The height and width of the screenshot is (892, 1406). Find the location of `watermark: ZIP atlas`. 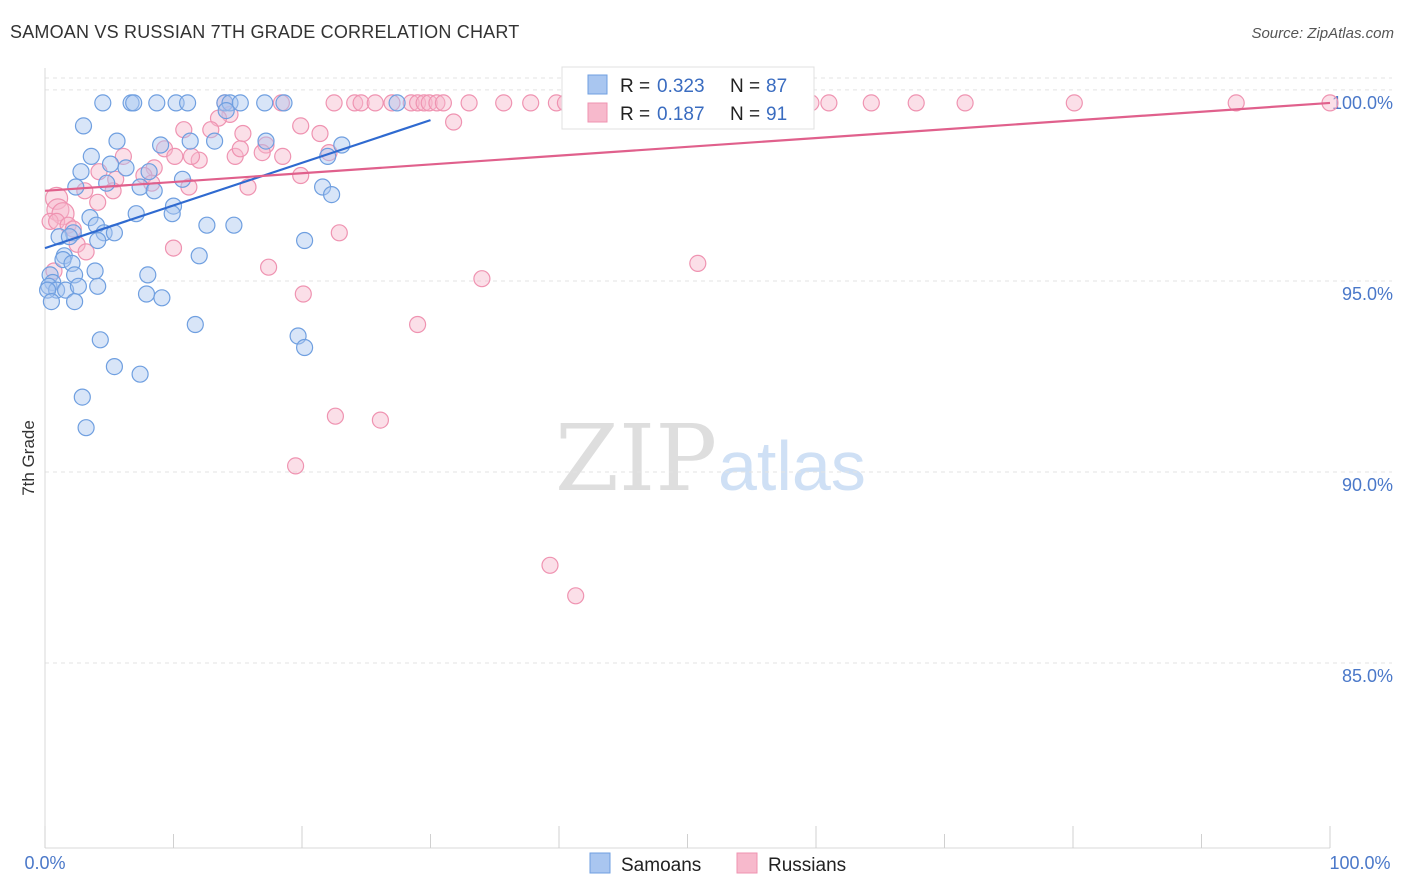

watermark: ZIP atlas is located at coordinates (710, 458).